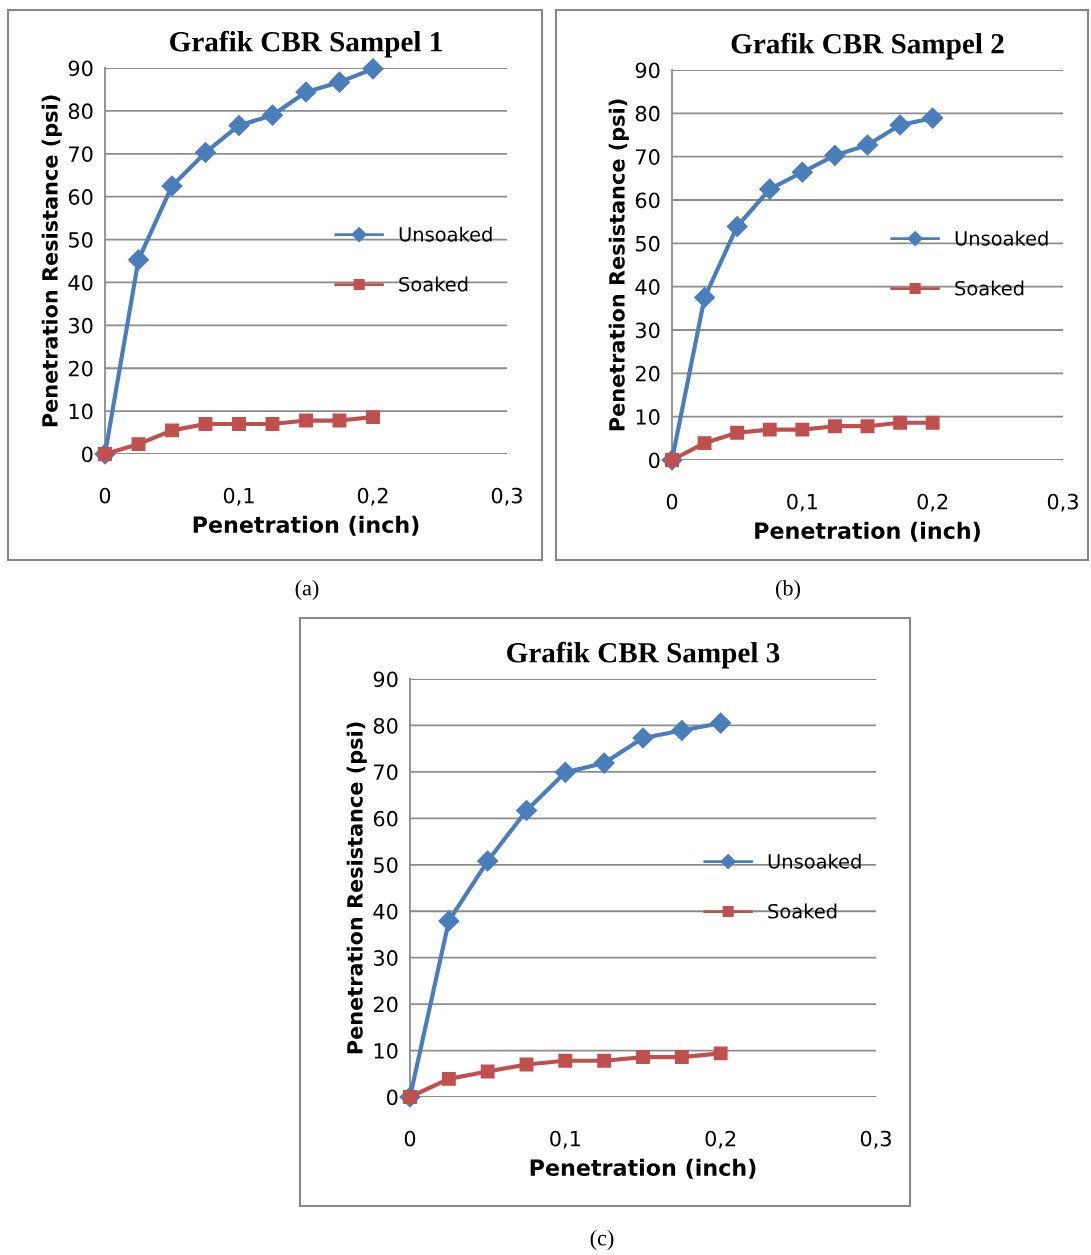  Describe the element at coordinates (307, 590) in the screenshot. I see `text: (a)` at that location.